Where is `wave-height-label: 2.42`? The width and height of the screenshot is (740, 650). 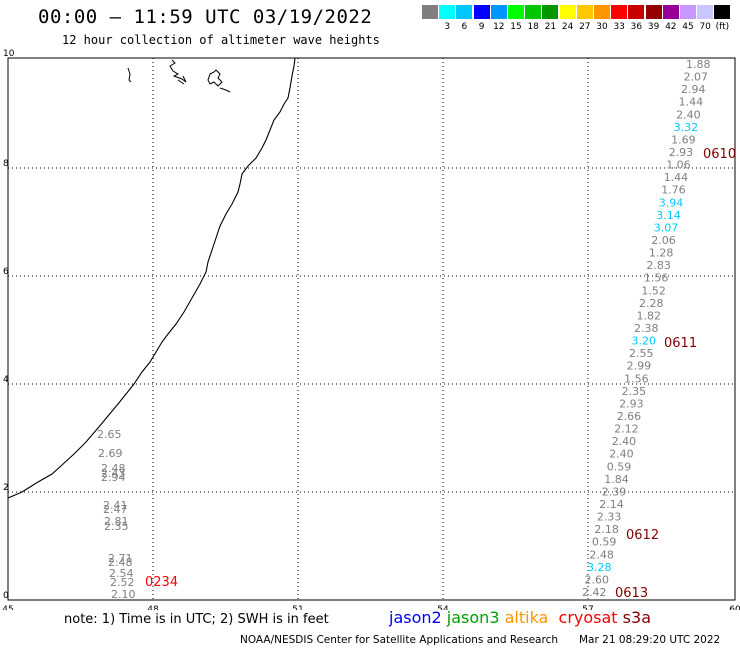 wave-height-label: 2.42 is located at coordinates (594, 592).